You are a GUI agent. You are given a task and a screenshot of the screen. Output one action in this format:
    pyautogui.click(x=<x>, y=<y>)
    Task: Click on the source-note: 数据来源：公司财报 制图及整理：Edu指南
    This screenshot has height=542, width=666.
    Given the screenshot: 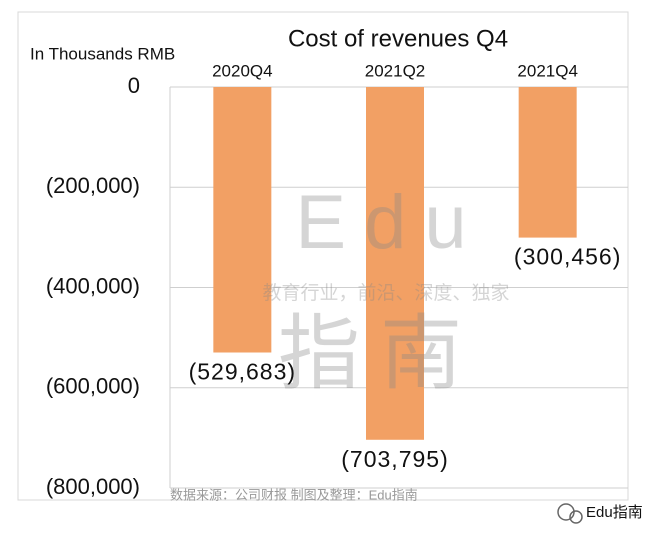 What is the action you would take?
    pyautogui.click(x=294, y=494)
    